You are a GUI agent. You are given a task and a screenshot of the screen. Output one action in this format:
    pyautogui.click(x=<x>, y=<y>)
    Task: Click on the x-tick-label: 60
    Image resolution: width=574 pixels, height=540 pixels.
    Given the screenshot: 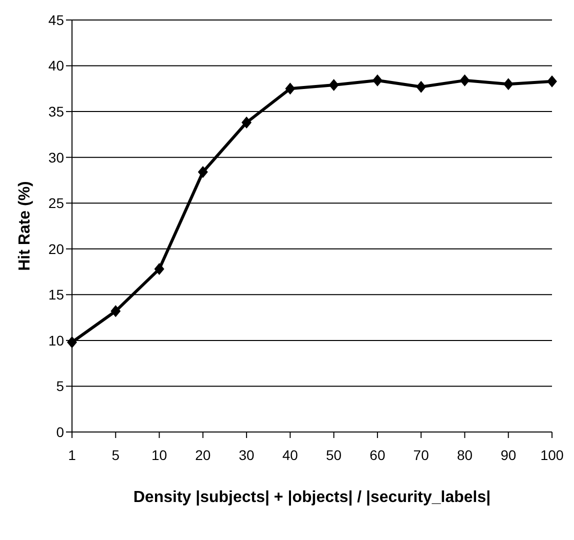 What is the action you would take?
    pyautogui.click(x=378, y=454)
    